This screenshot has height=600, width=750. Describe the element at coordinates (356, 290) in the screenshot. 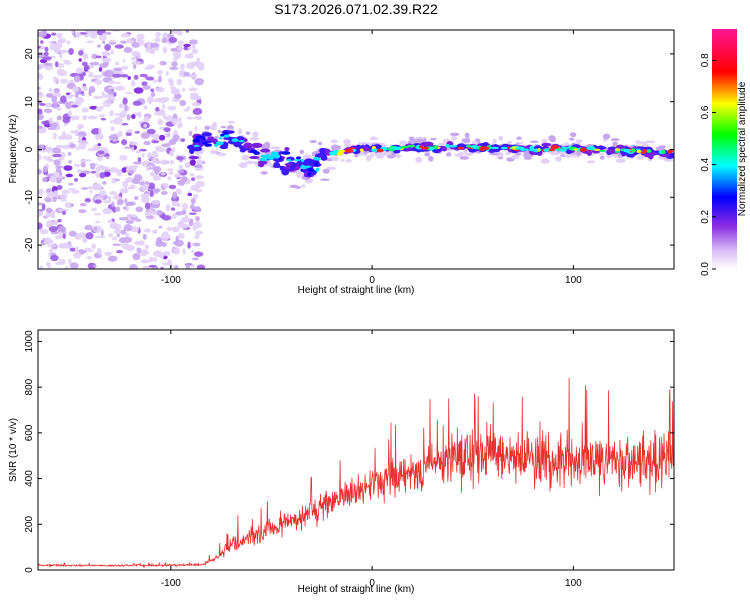

I see `spectrogram-x-axis-label: Height of straight line (km)` at that location.